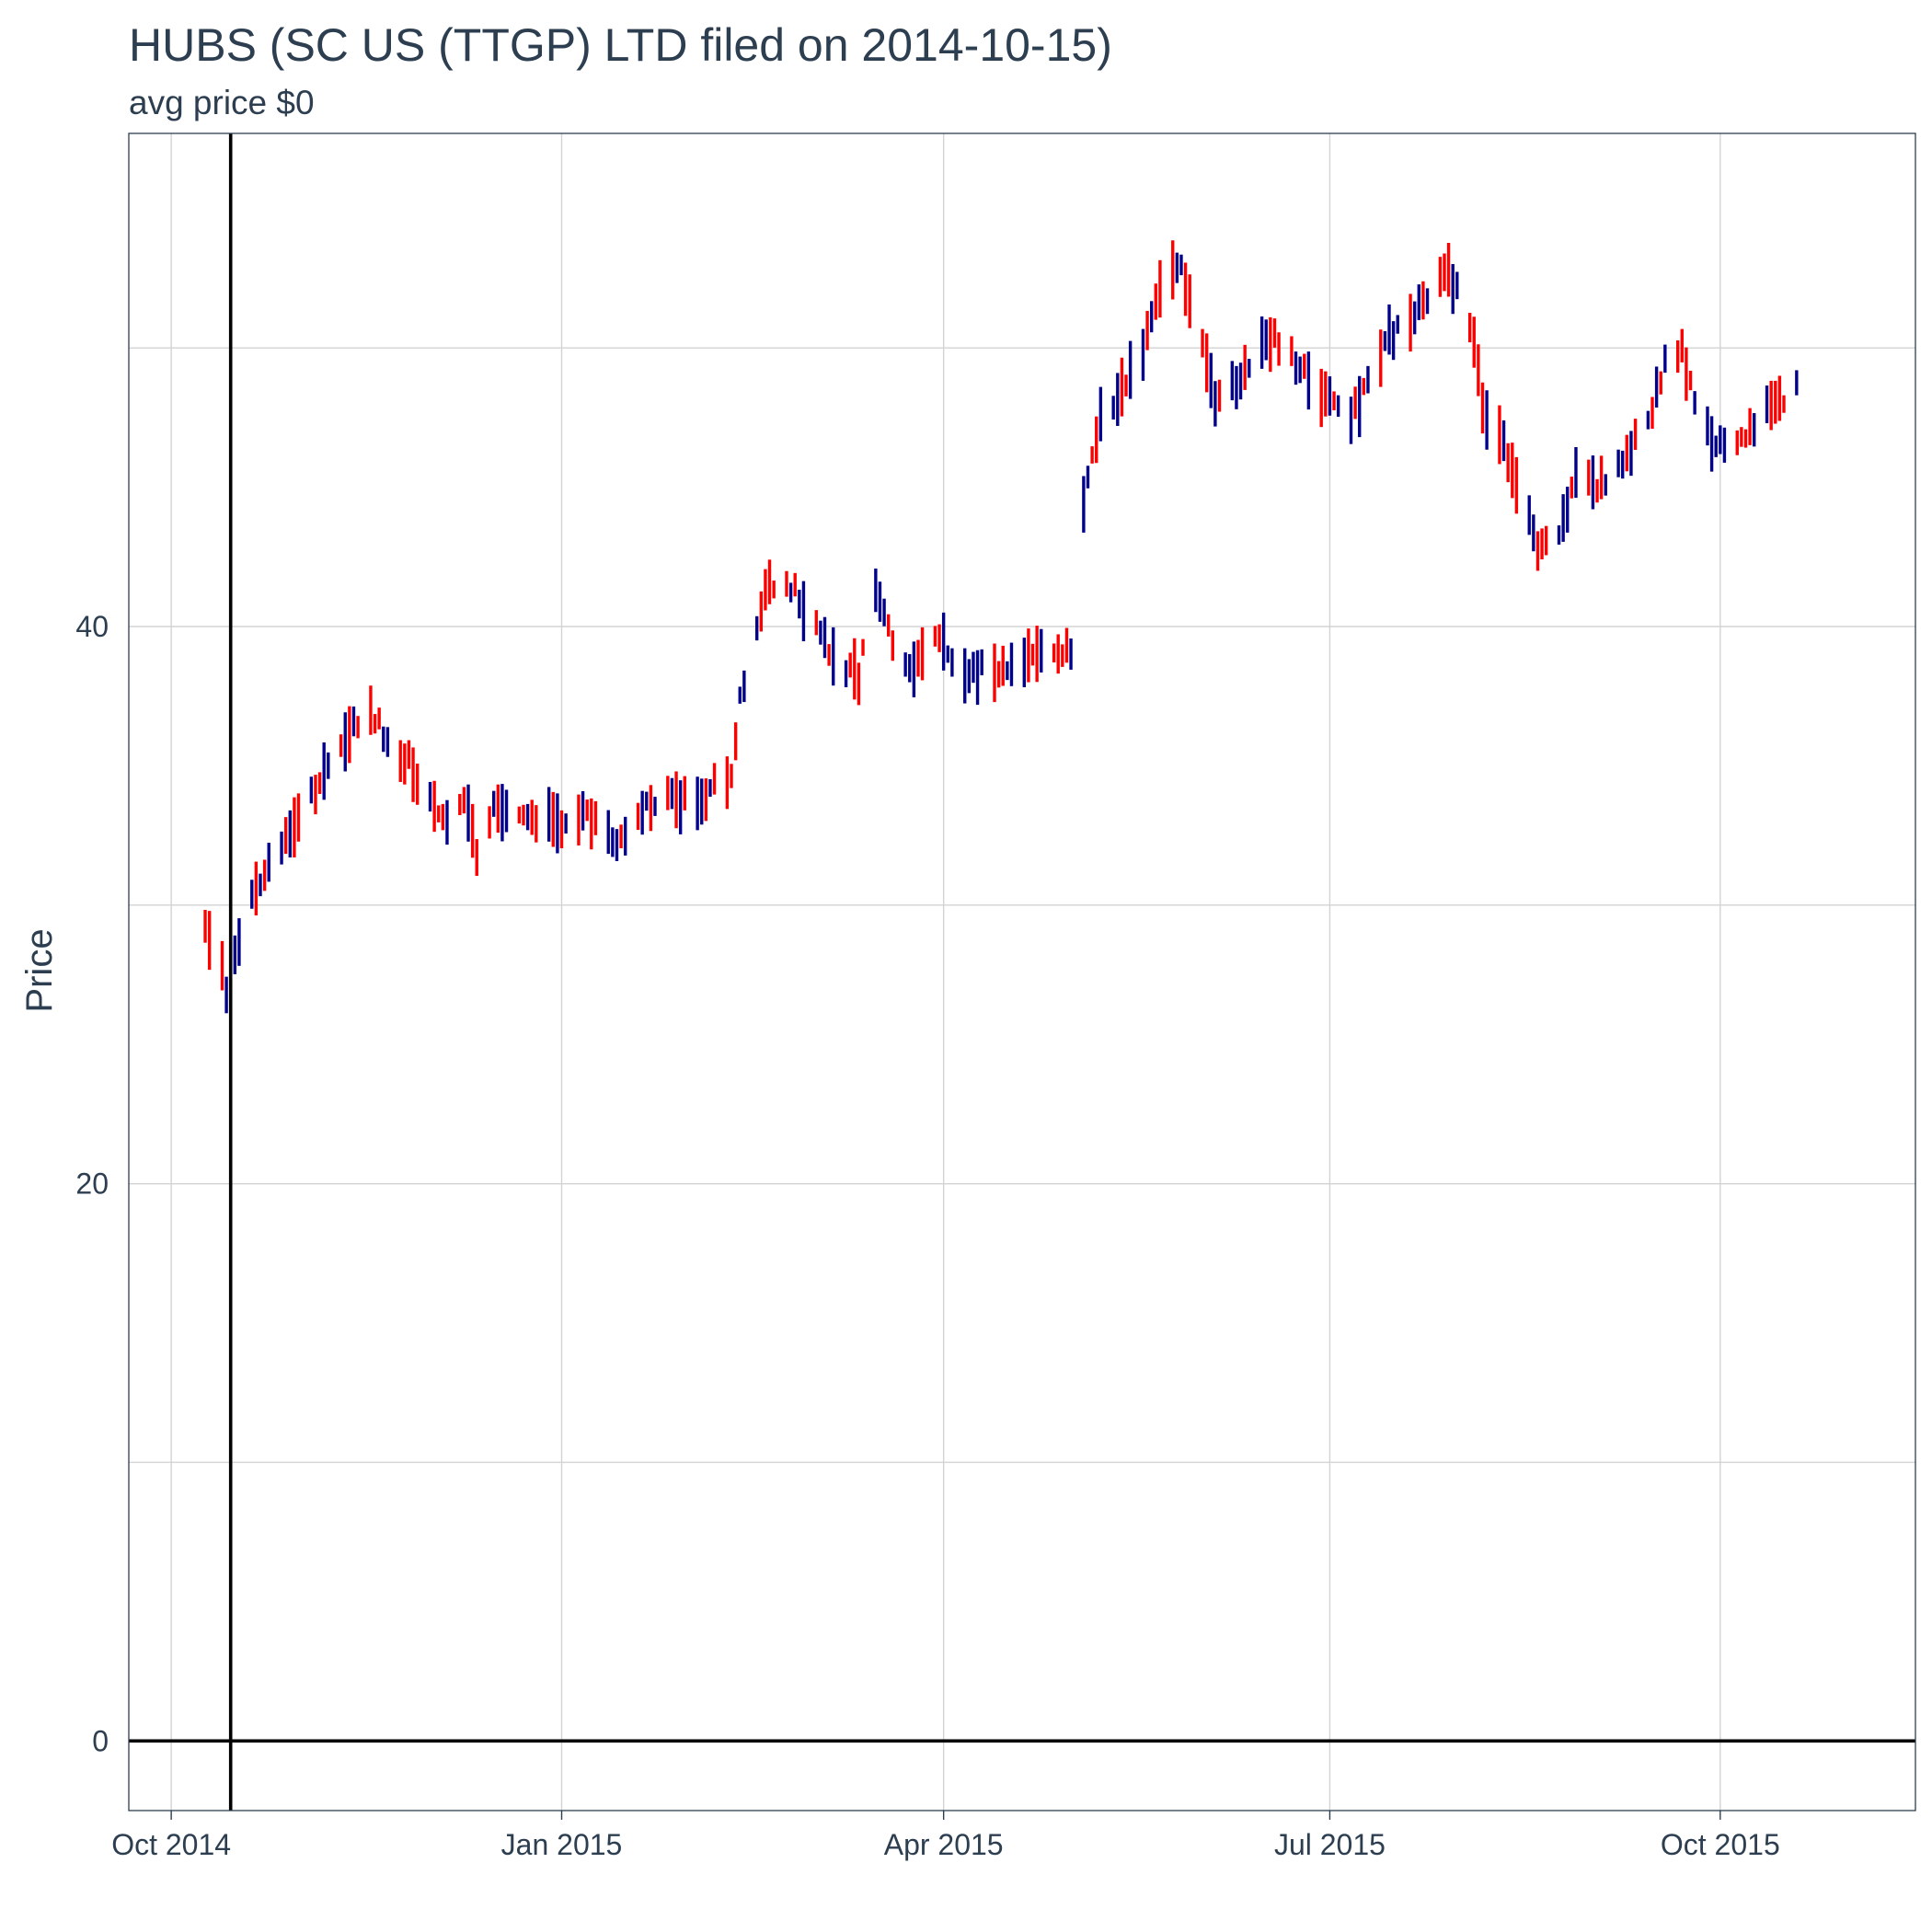 The image size is (1932, 1932). What do you see at coordinates (100, 1740) in the screenshot?
I see `y-tick-label: 0` at bounding box center [100, 1740].